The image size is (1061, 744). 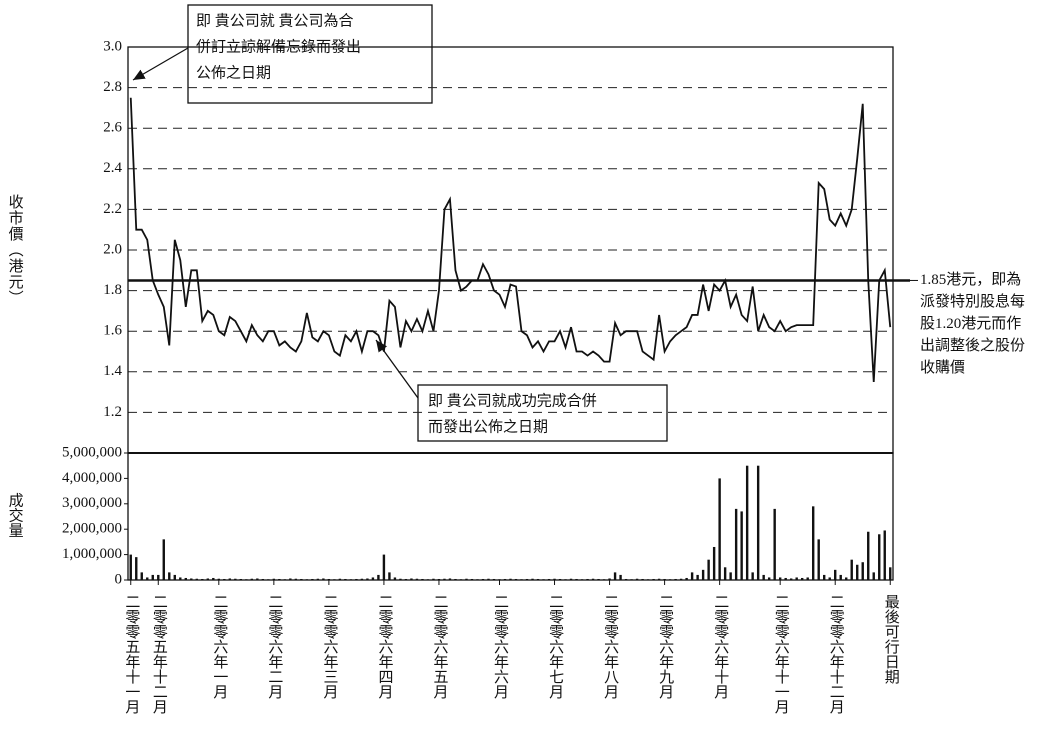 What do you see at coordinates (112, 87) in the screenshot?
I see `y-tick-label: 2.8` at bounding box center [112, 87].